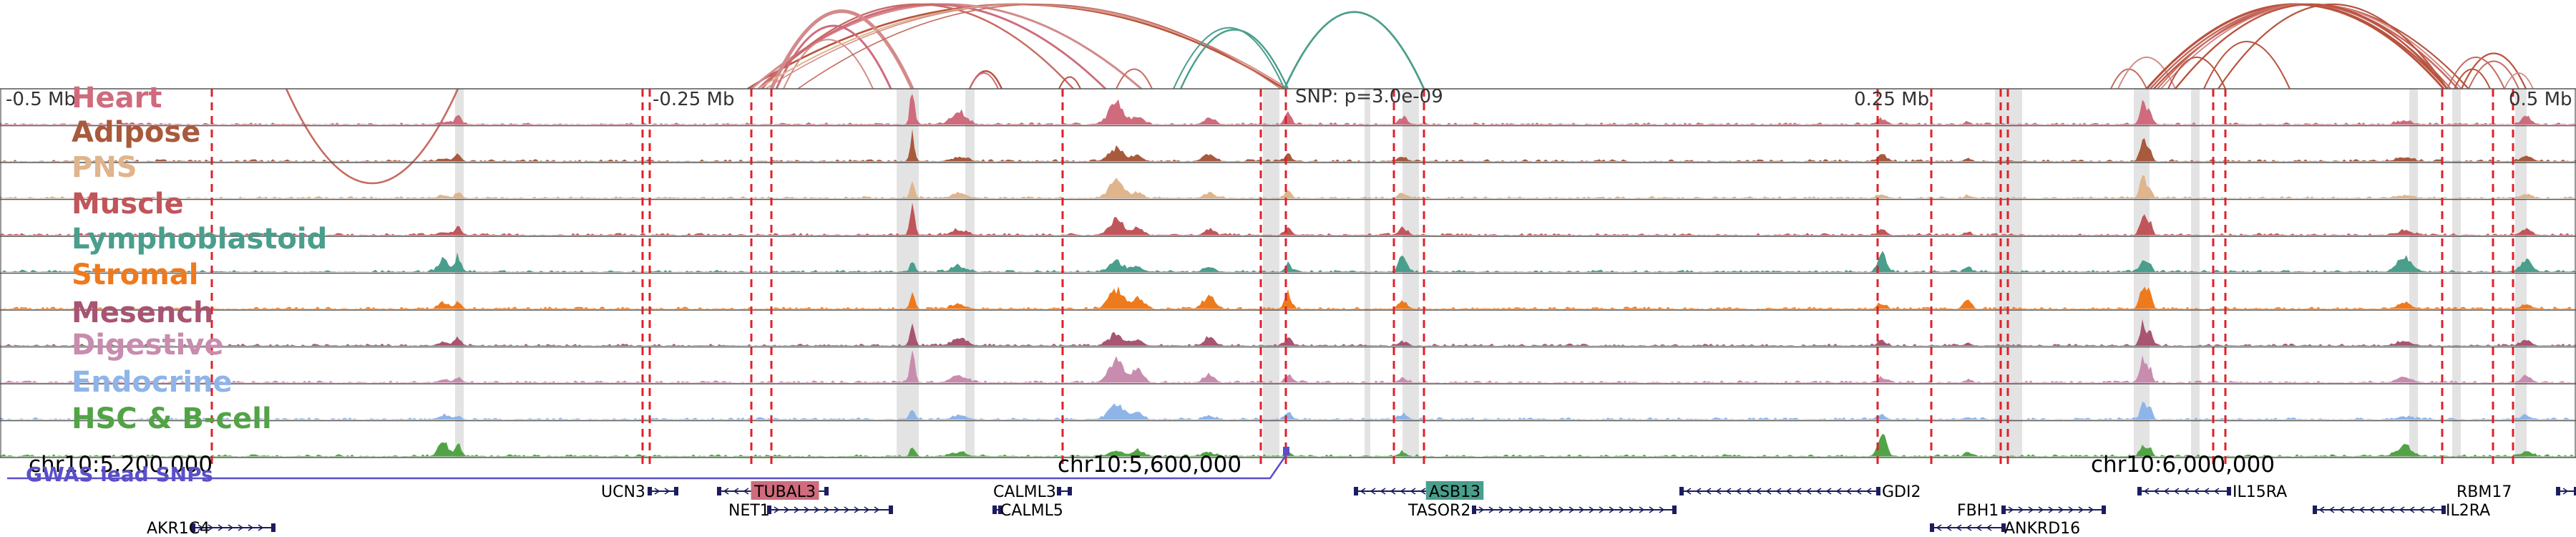  I want to click on track-label: Muscle, so click(128, 204).